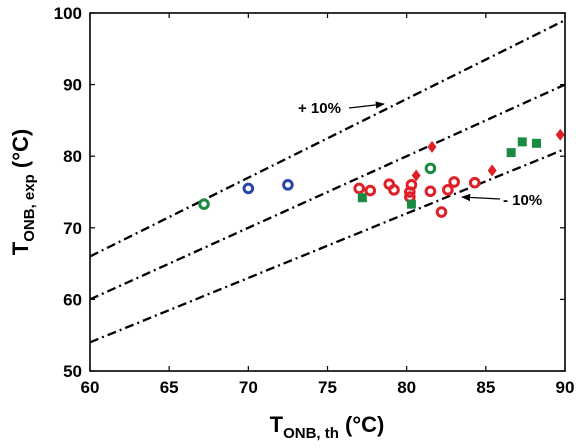 This screenshot has width=576, height=448. Describe the element at coordinates (381, 173) in the screenshot. I see `data-points` at that location.